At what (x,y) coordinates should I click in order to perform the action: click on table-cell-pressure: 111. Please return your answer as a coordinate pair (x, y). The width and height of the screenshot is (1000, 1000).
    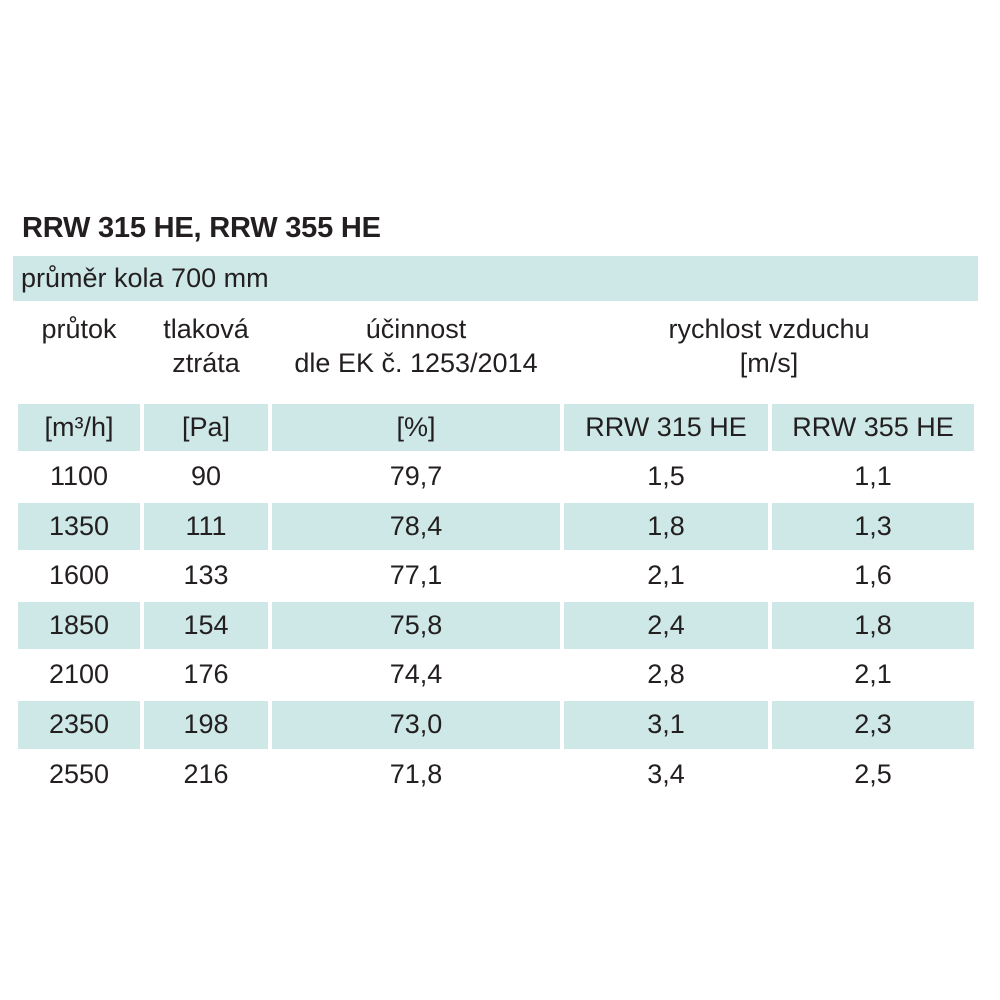
    Looking at the image, I should click on (206, 526).